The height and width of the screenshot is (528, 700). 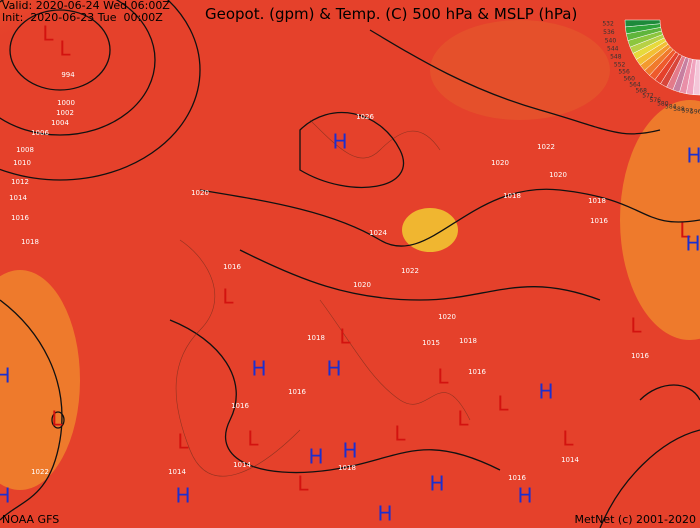 What do you see at coordinates (60, 123) in the screenshot?
I see `isobar-label: 1004` at bounding box center [60, 123].